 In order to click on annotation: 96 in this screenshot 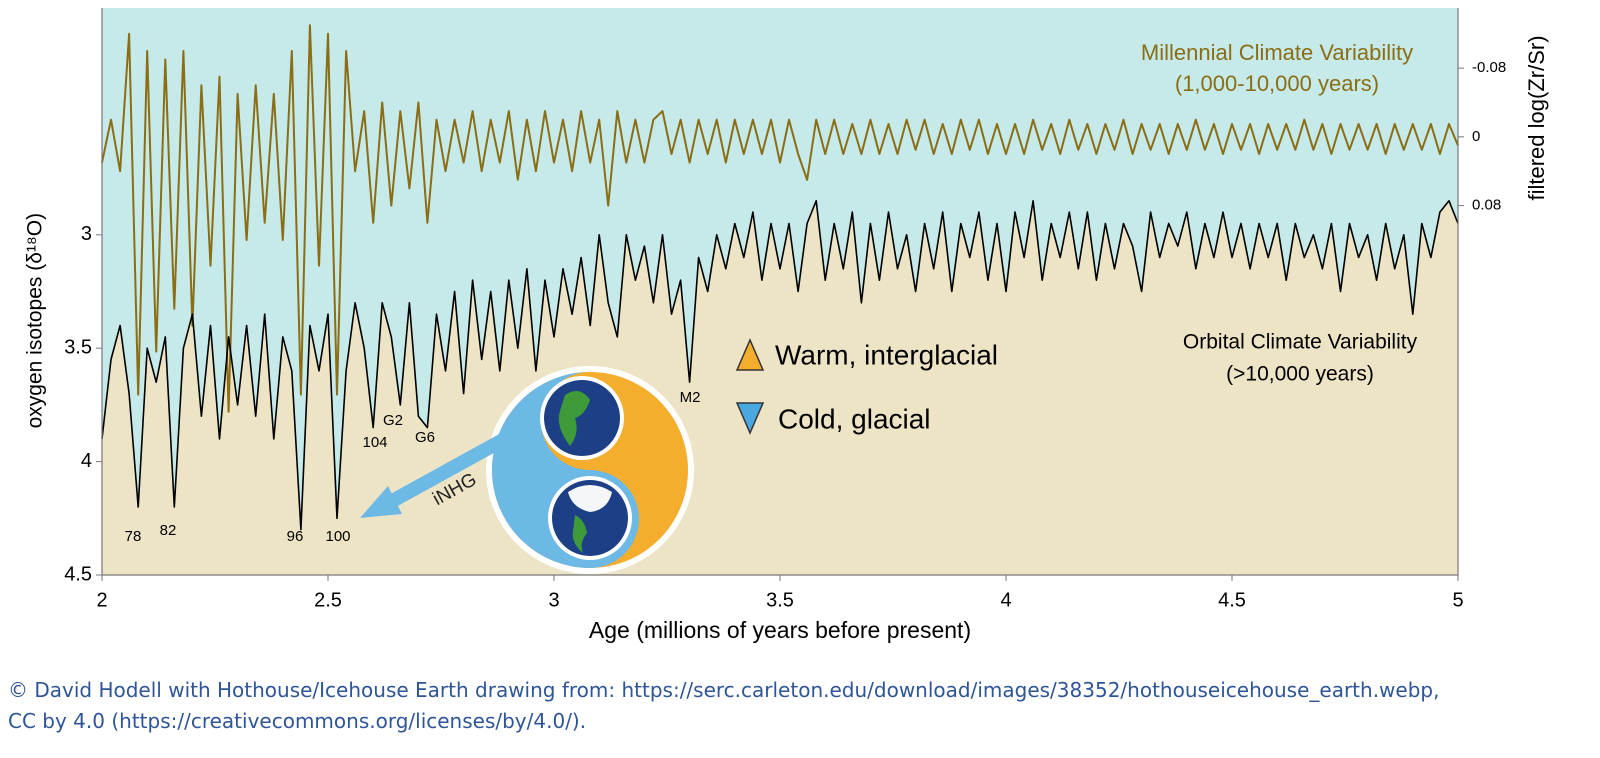, I will do `click(295, 536)`.